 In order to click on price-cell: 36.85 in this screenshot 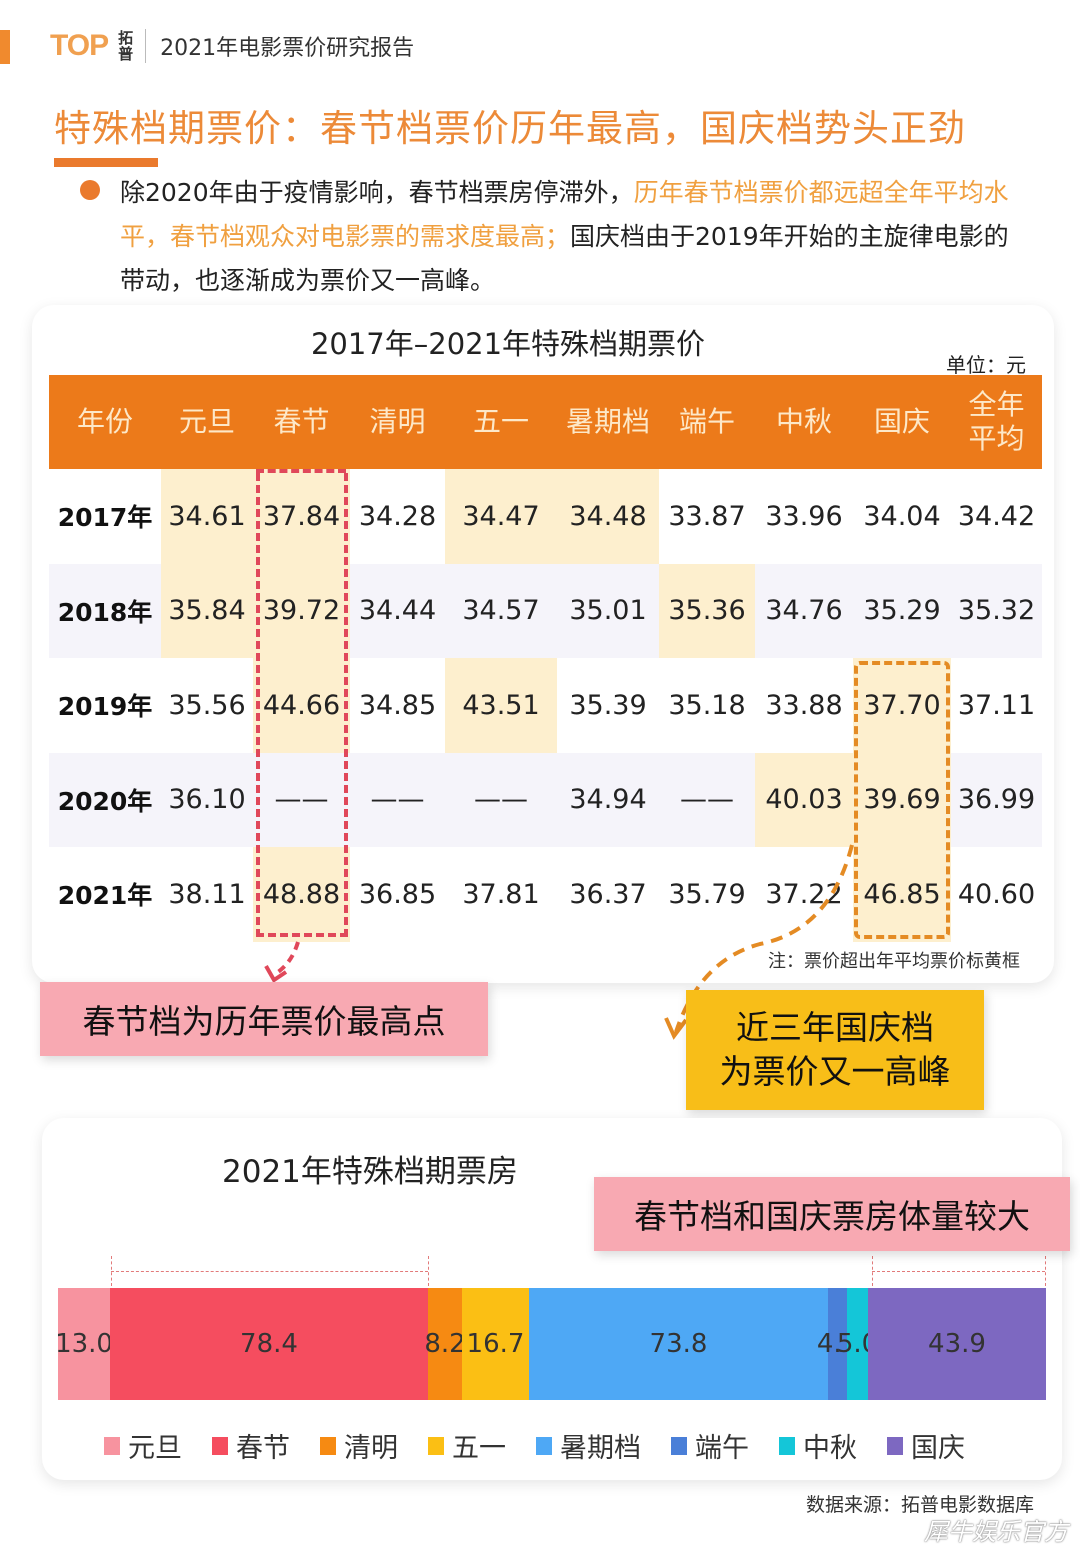, I will do `click(397, 894)`.